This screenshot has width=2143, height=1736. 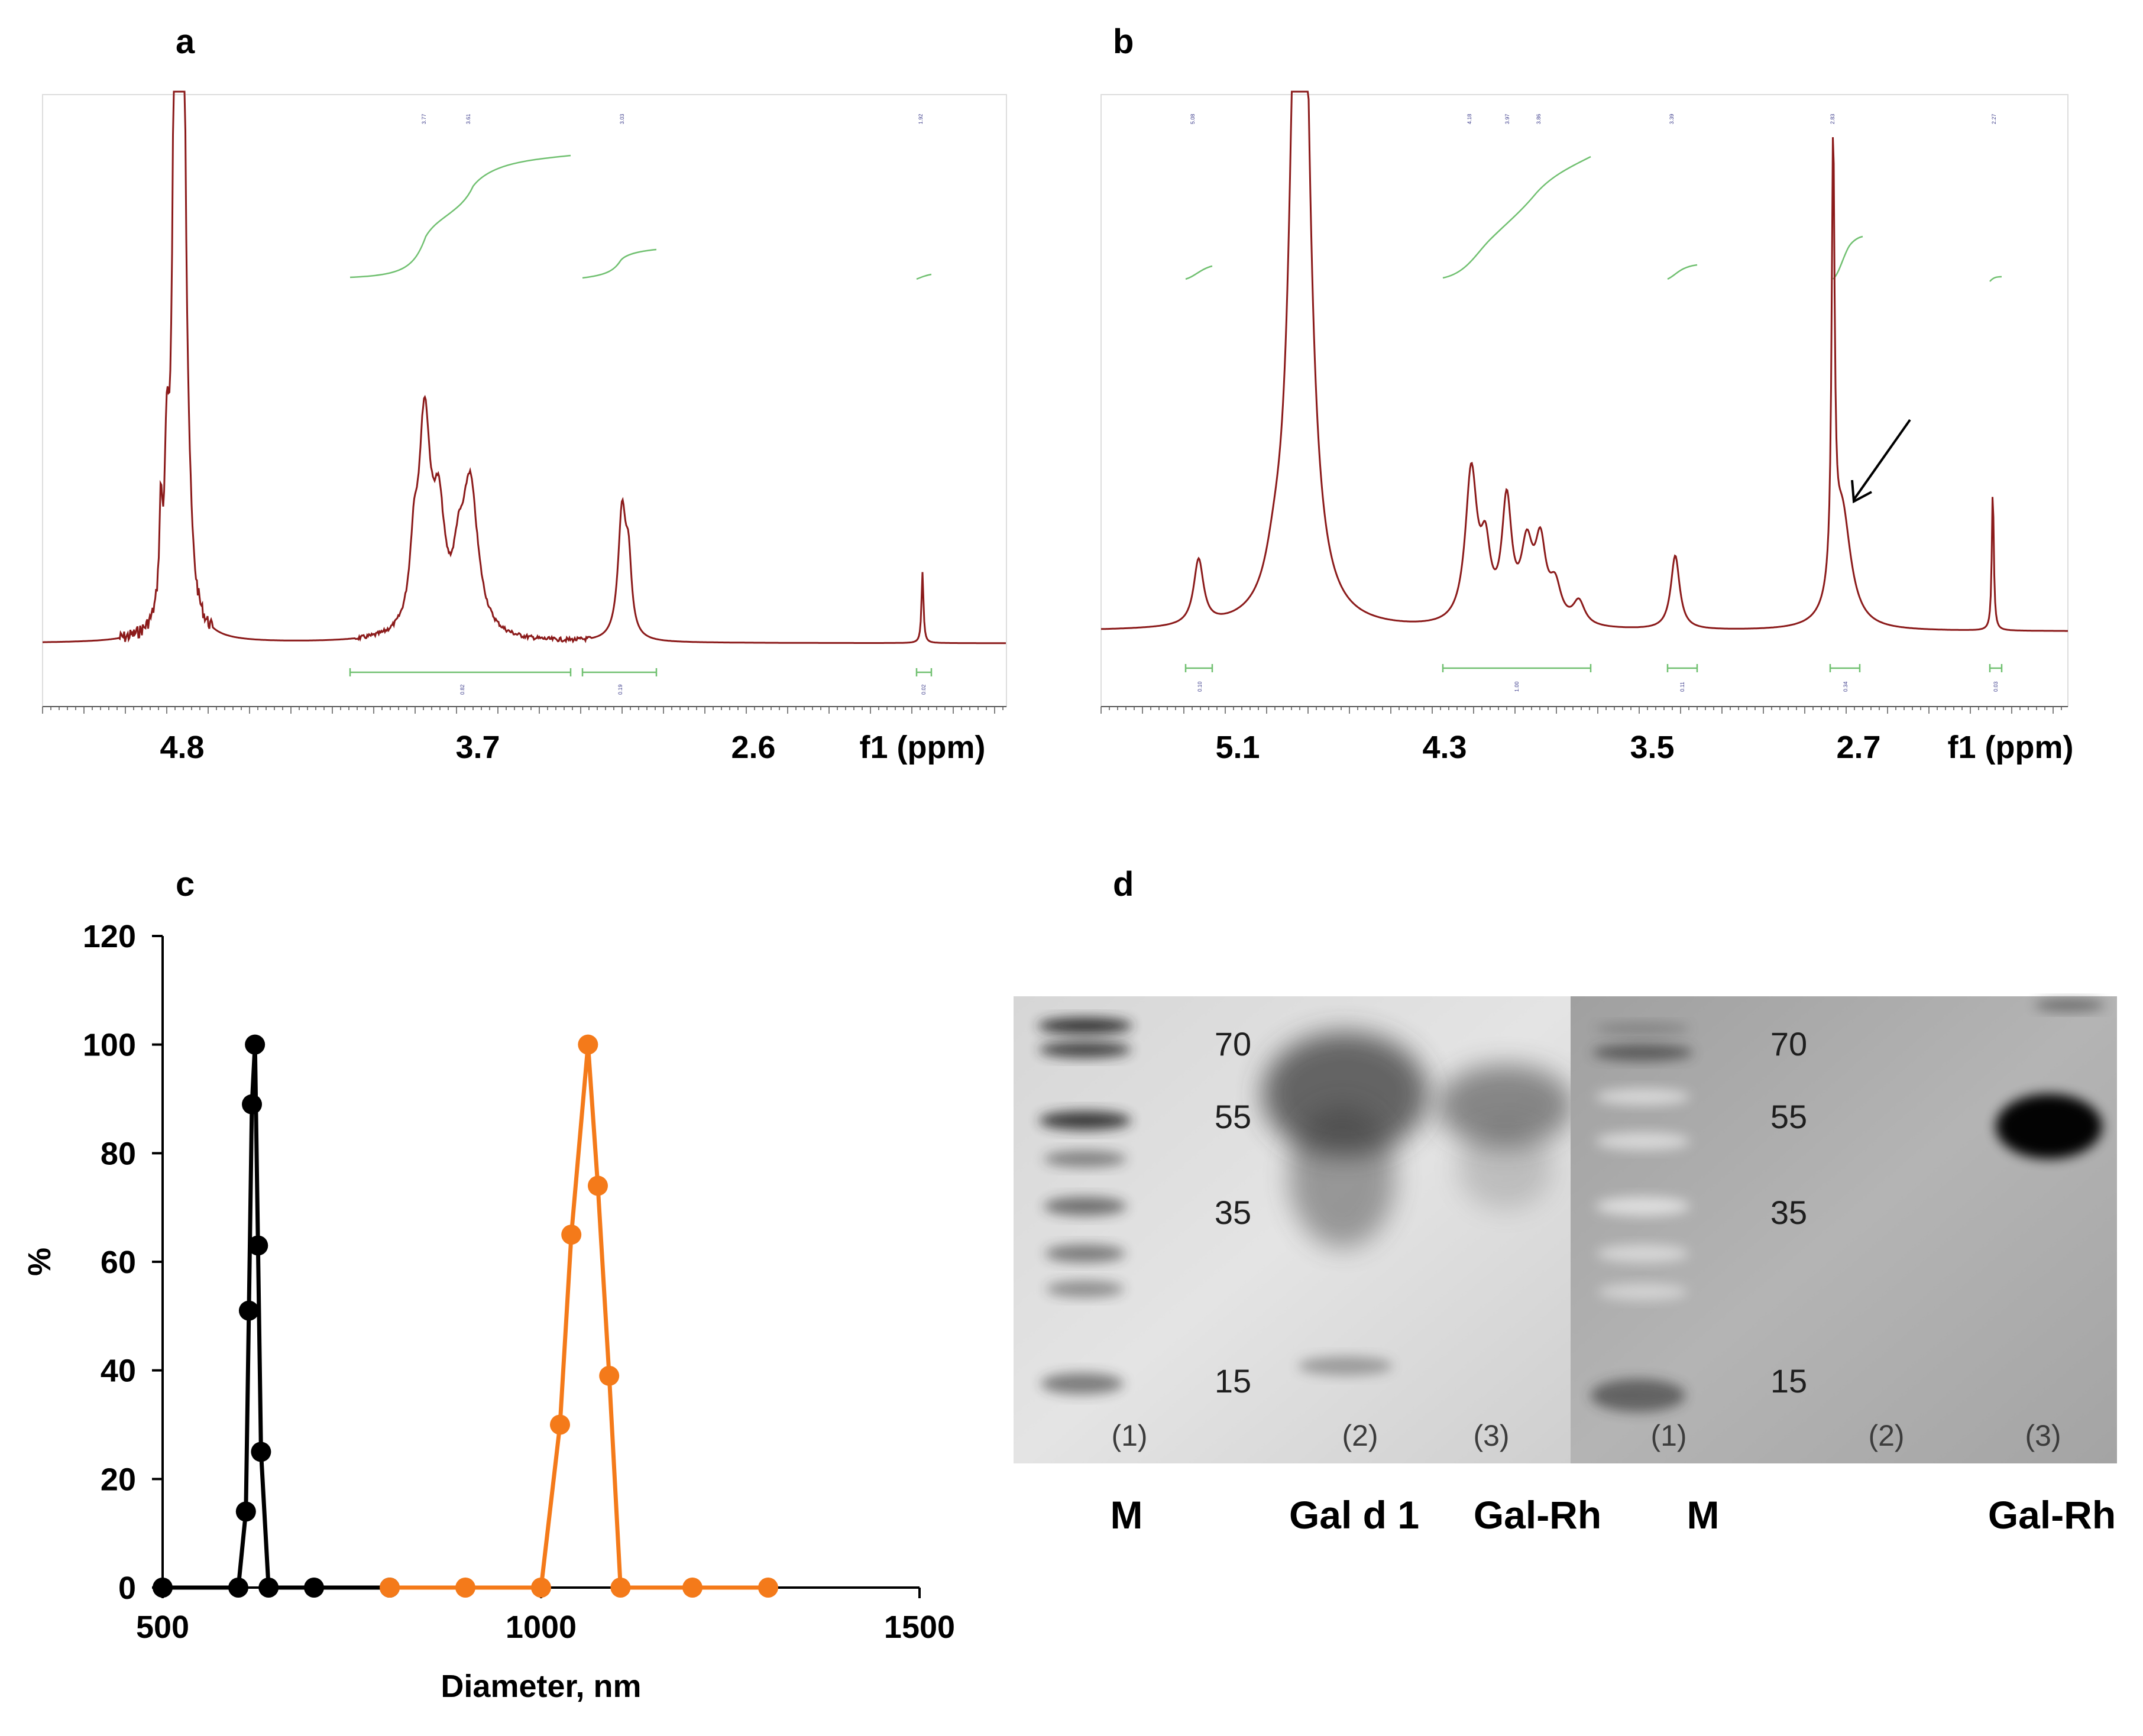 What do you see at coordinates (524, 367) in the screenshot?
I see `panel-a-spectrum` at bounding box center [524, 367].